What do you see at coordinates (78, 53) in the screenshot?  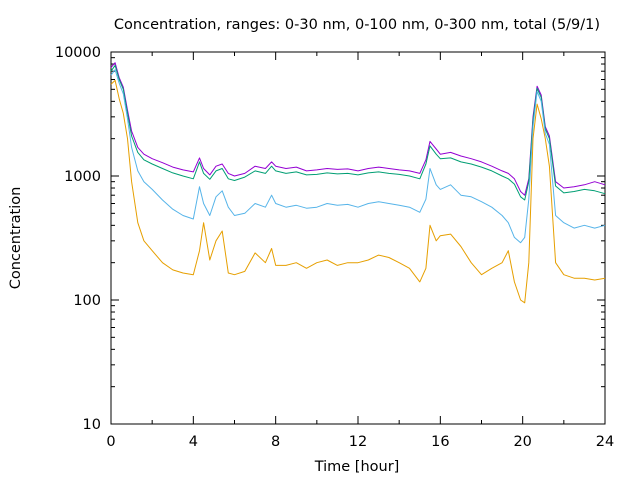 I see `y-tick-label: 10000` at bounding box center [78, 53].